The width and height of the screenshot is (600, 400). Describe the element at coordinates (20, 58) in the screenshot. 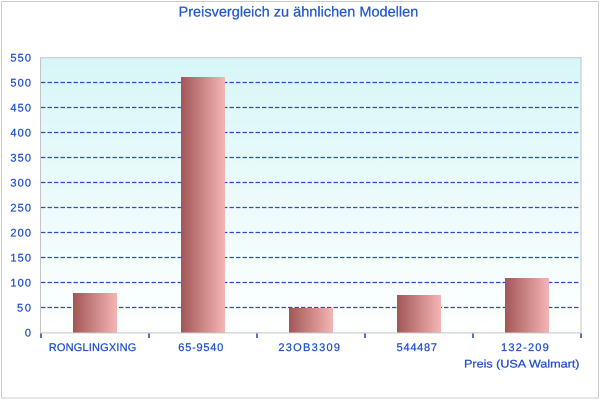

I see `svg-text: 550` at that location.